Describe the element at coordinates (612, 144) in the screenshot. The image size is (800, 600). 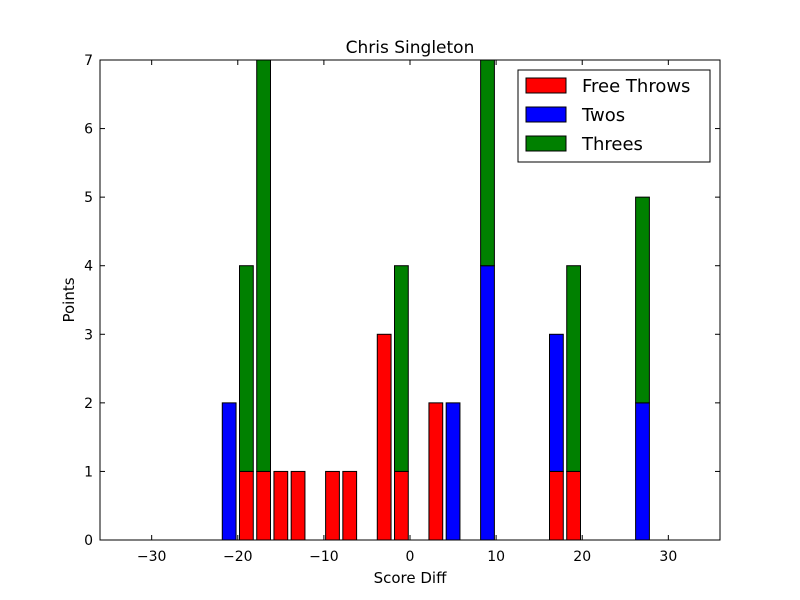
I see `legend-label-threes: Threes` at that location.